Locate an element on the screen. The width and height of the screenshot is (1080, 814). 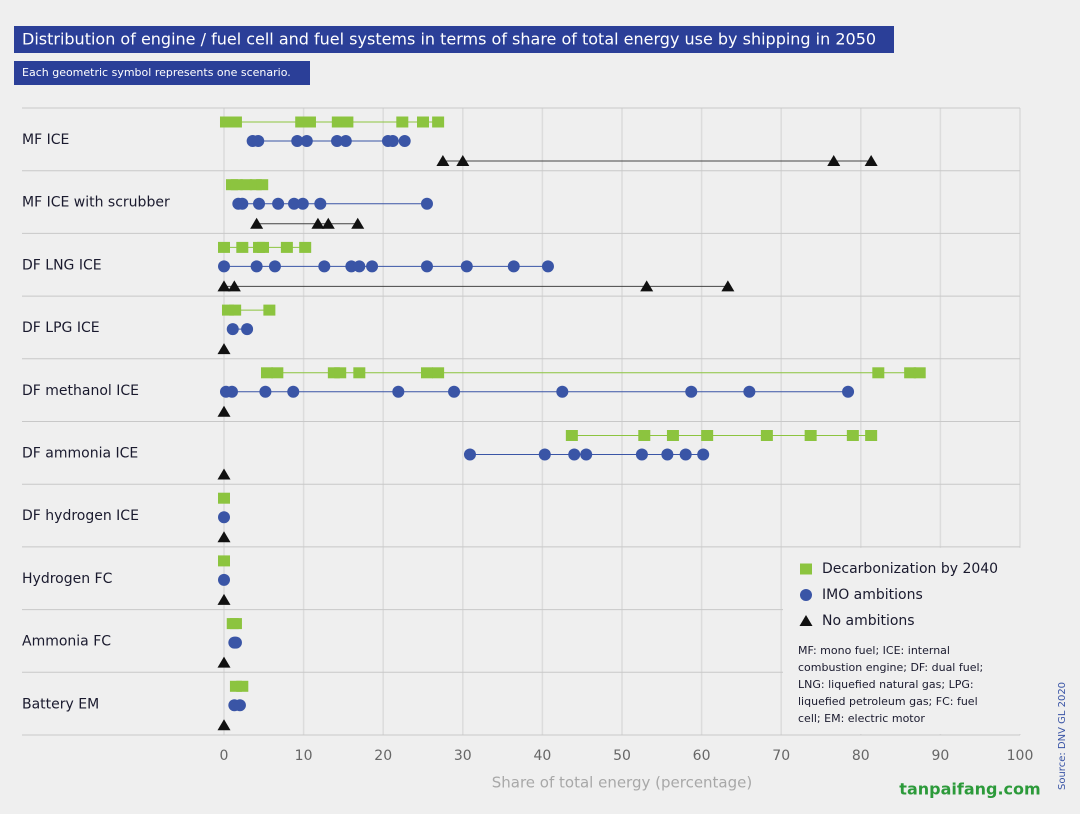
x-tick-label: 50 is located at coordinates (622, 756).